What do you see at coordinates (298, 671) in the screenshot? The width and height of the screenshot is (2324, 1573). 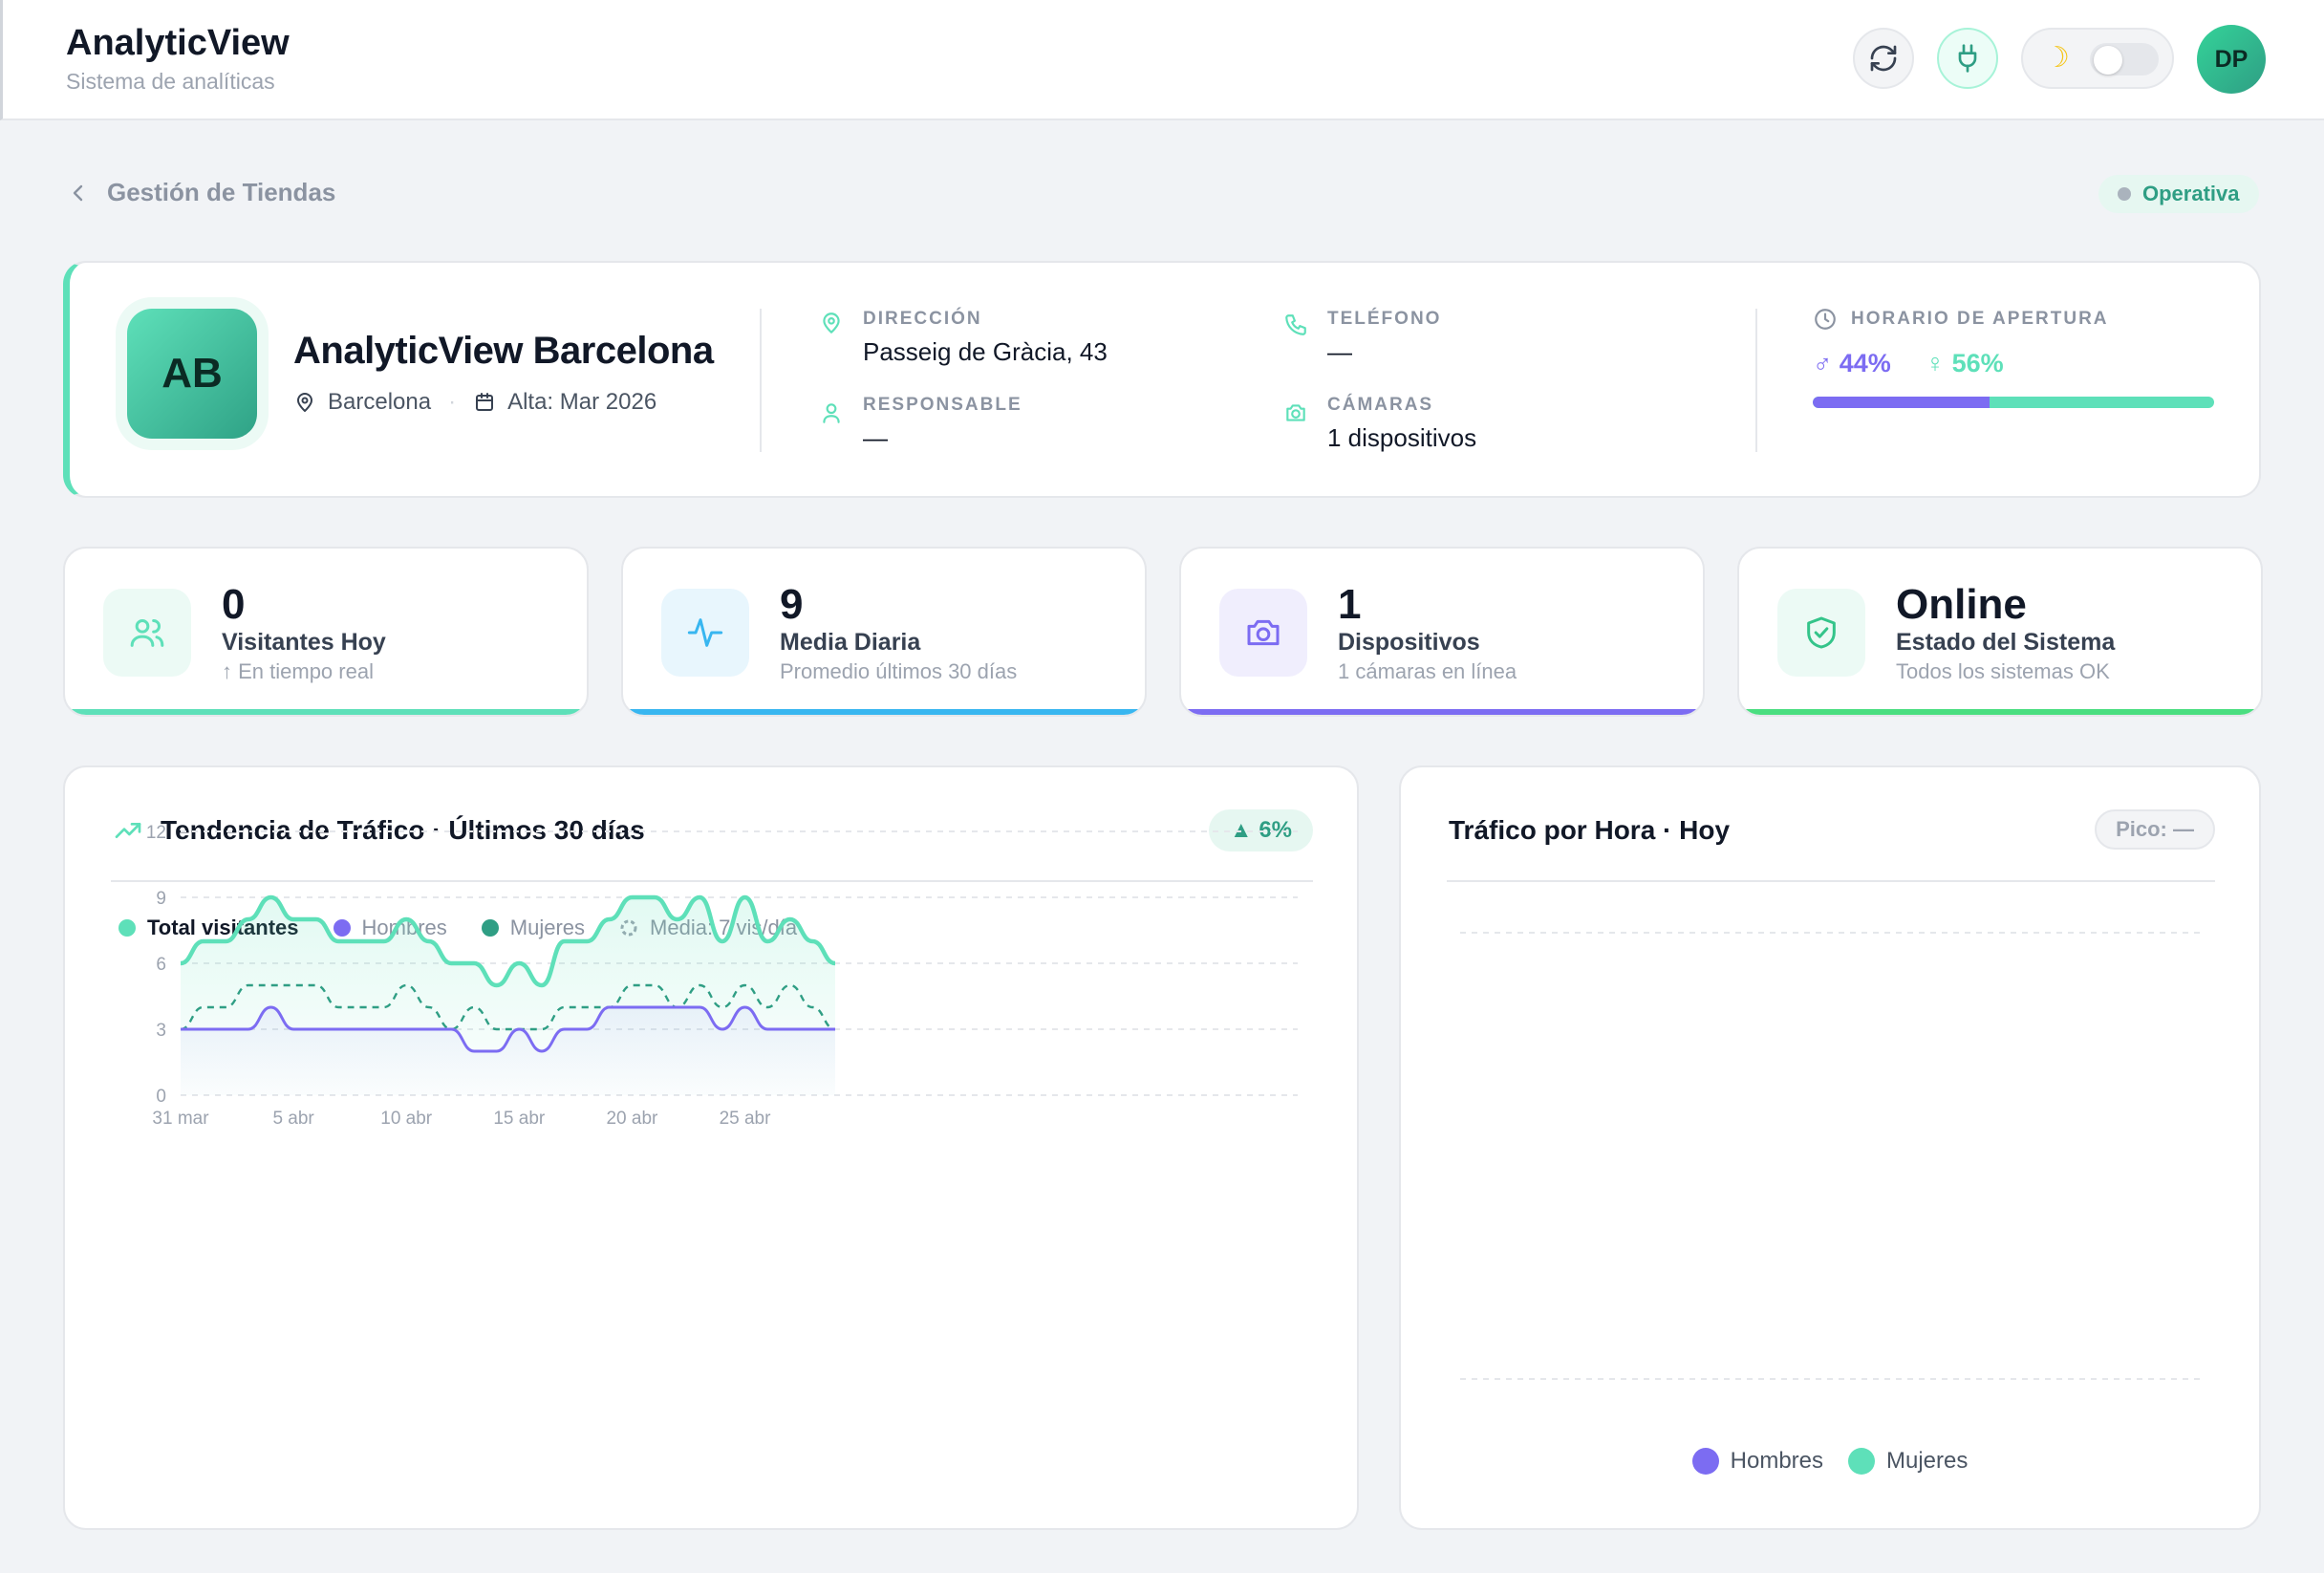 I see `kpi-subtitle: ↑ En tiempo real` at bounding box center [298, 671].